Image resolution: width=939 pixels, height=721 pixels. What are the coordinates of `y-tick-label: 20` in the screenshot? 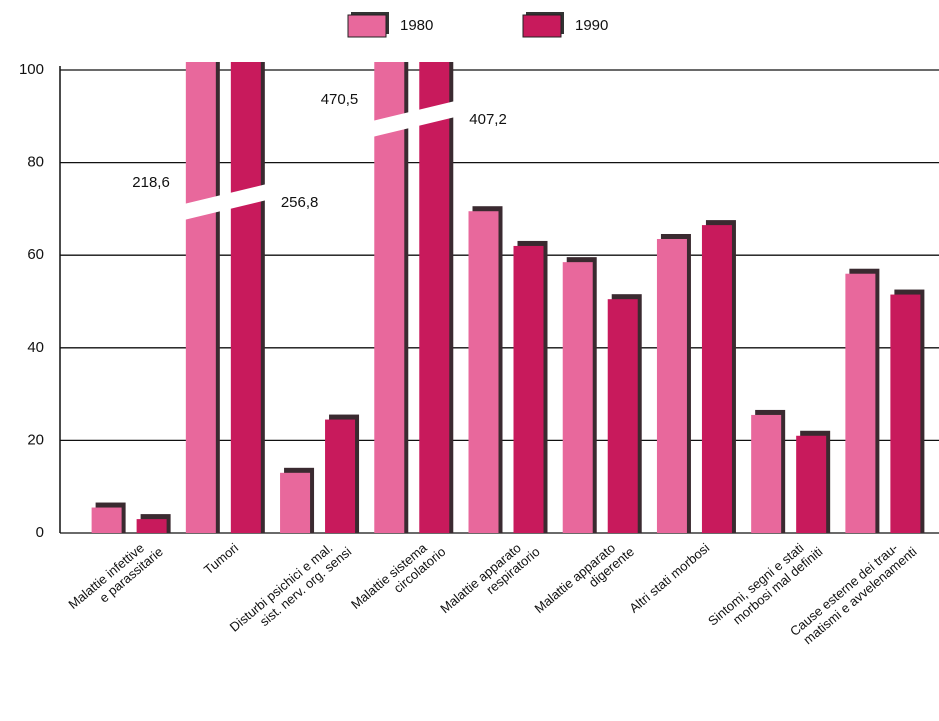 It's located at (35, 439).